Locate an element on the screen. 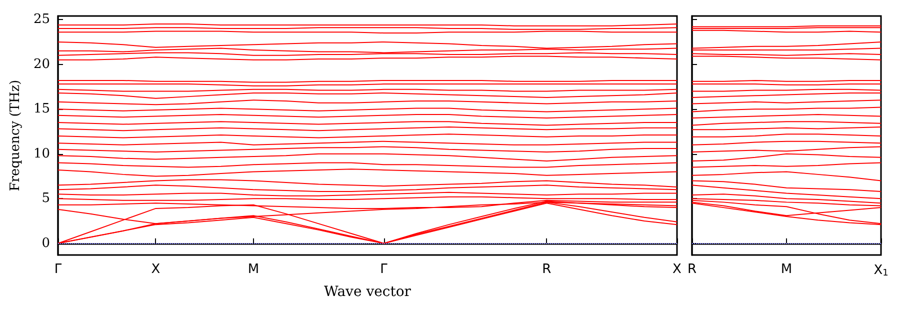 This screenshot has height=310, width=905. y-tick-label: 10 is located at coordinates (41, 154).